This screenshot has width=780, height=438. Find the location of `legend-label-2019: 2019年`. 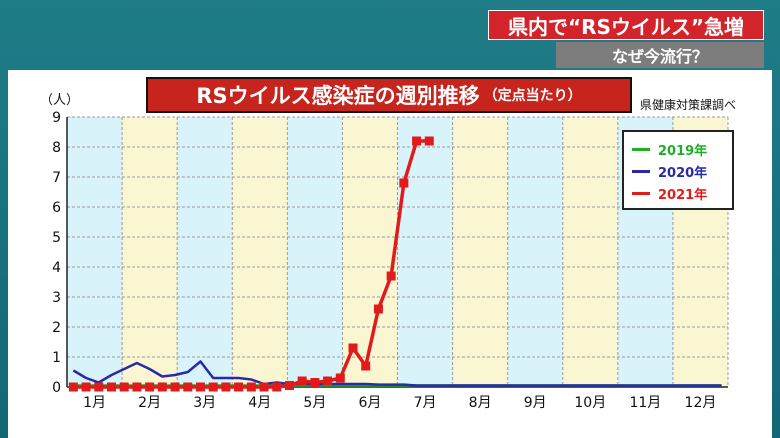

legend-label-2019: 2019年 is located at coordinates (683, 151).